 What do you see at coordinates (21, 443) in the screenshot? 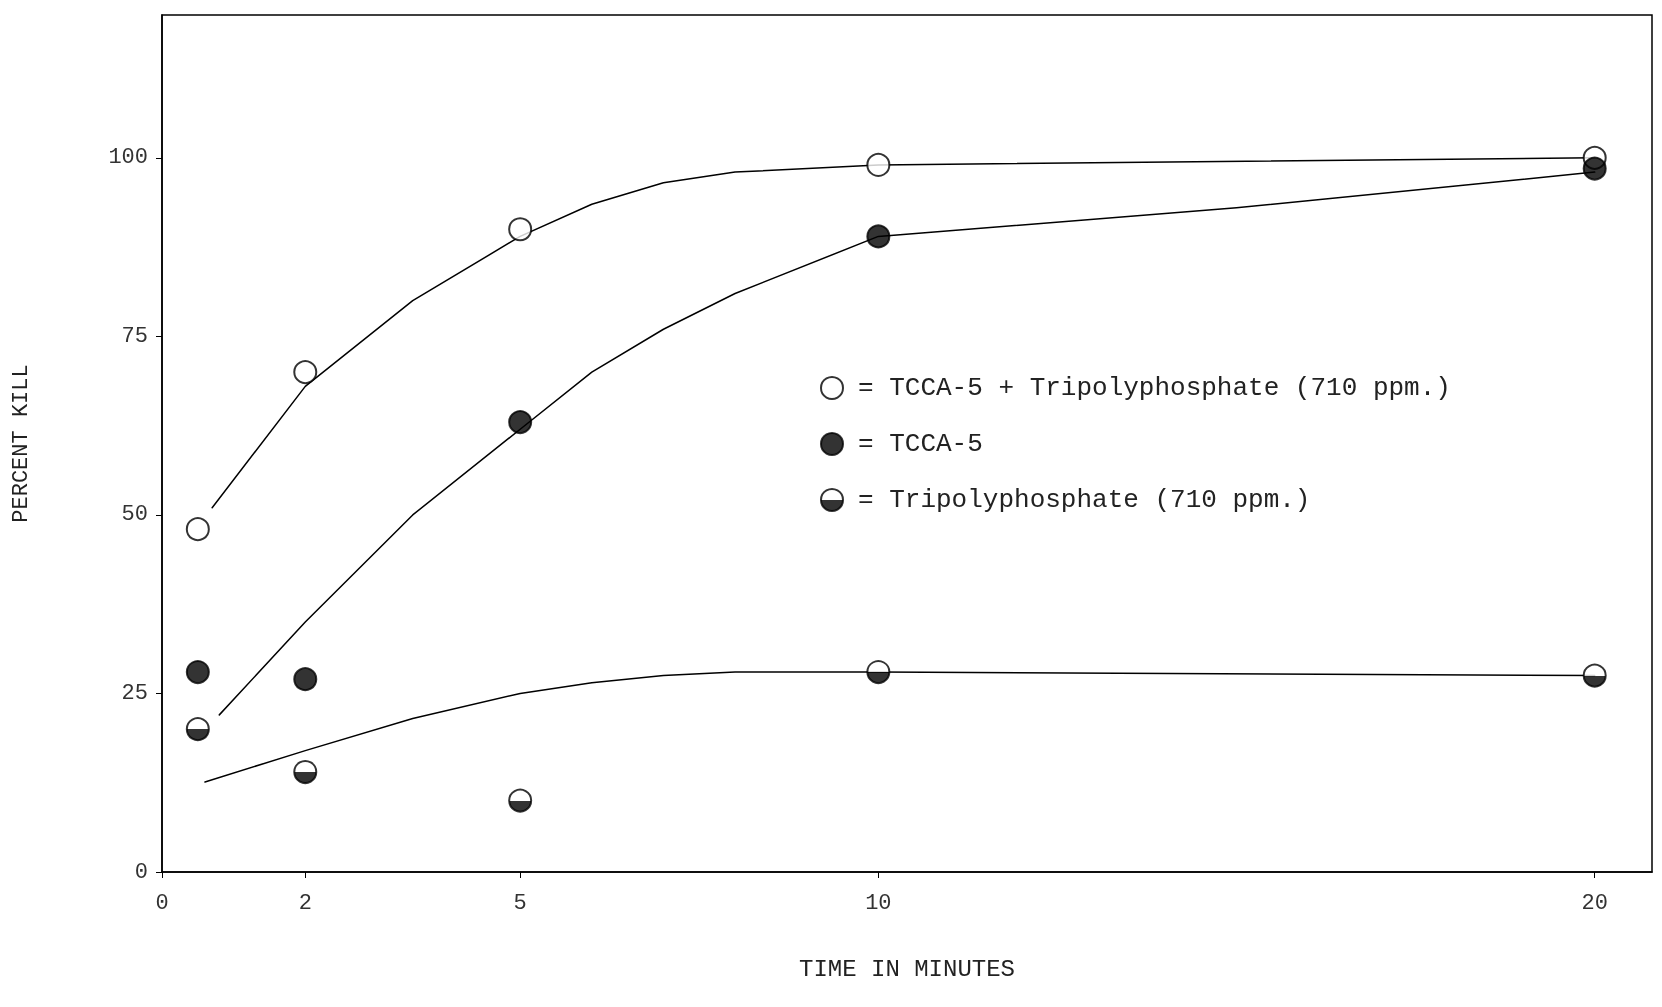
I see `y-axis-title: PERCENT KILL` at bounding box center [21, 443].